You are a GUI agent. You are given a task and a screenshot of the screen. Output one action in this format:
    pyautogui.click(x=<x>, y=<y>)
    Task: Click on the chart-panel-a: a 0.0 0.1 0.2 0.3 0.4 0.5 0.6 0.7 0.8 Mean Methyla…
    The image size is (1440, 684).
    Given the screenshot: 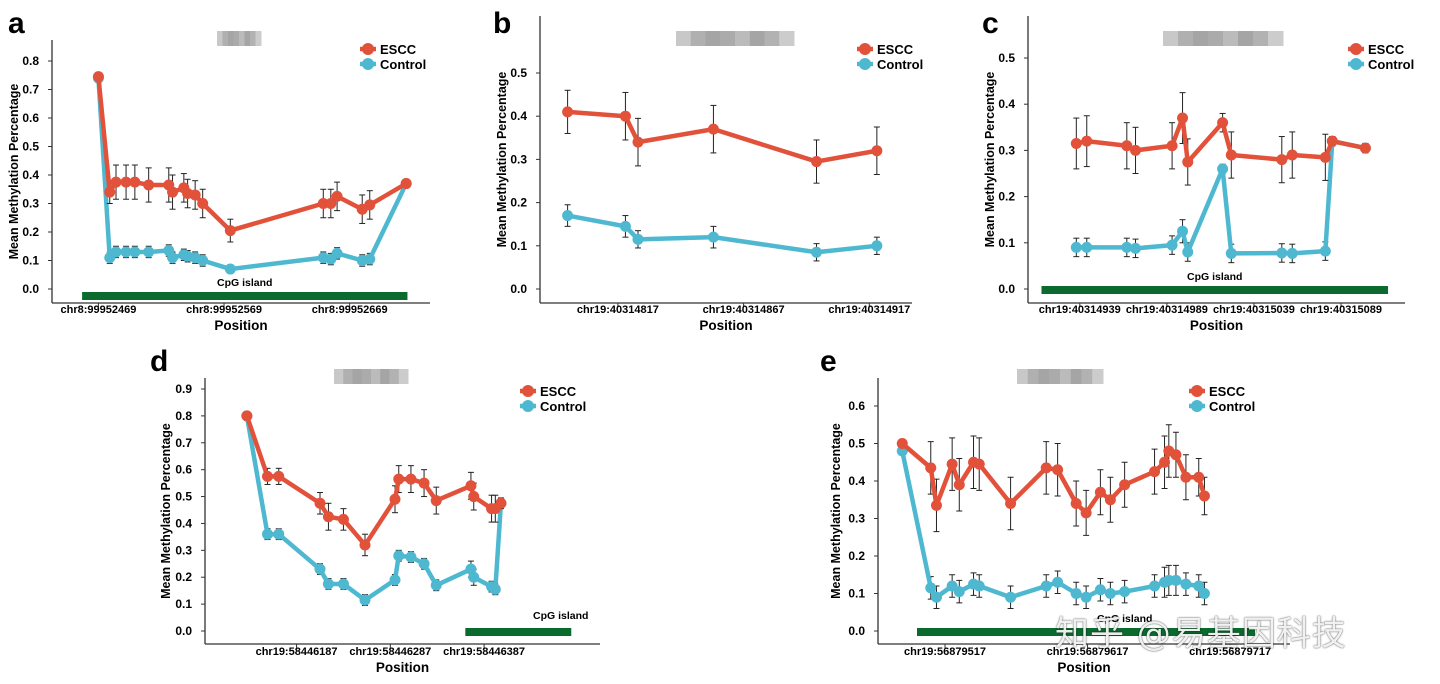 What is the action you would take?
    pyautogui.click(x=218, y=170)
    